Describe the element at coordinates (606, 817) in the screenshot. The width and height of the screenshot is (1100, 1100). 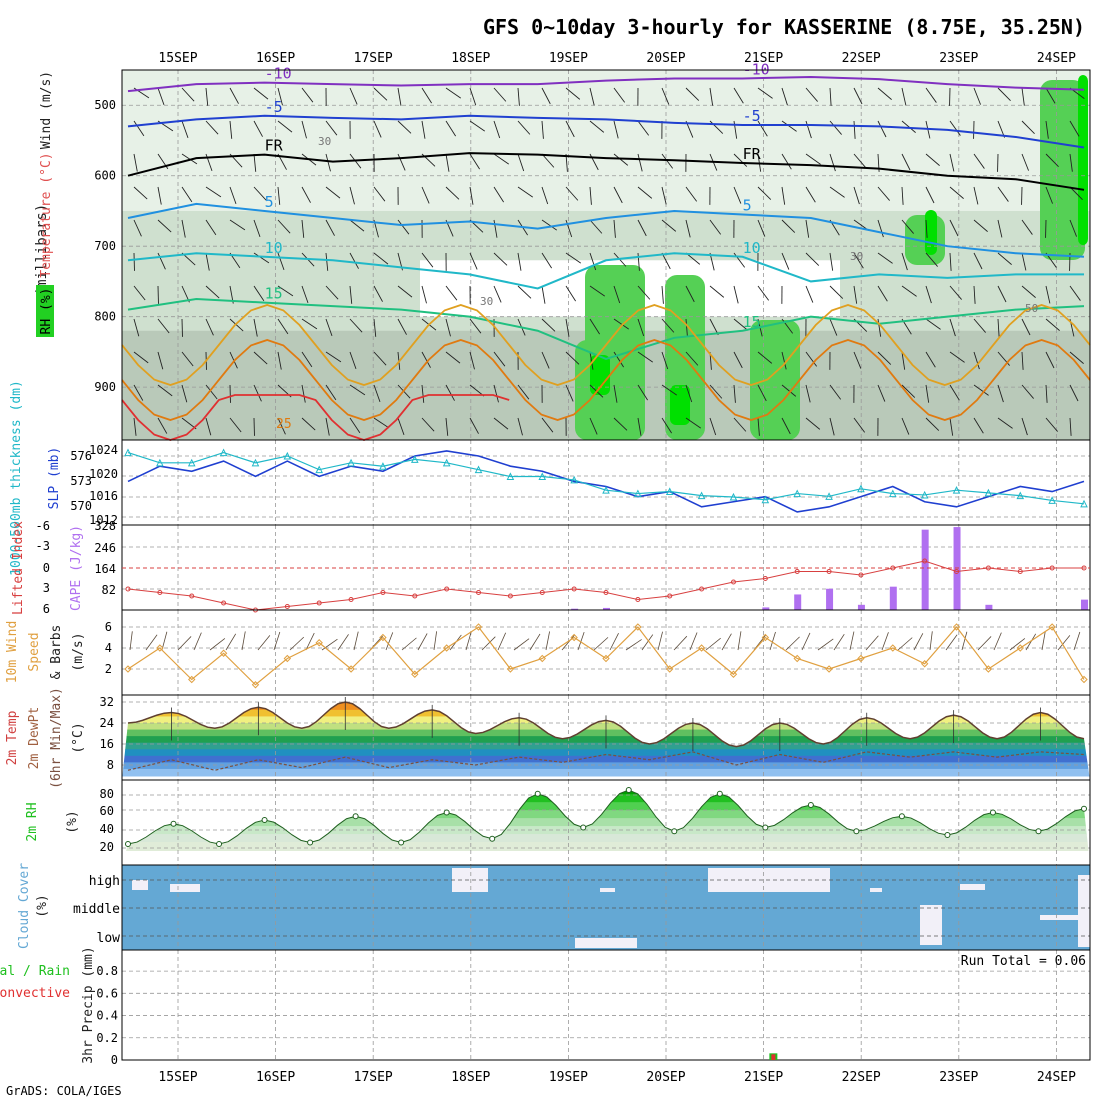
I see `rh-line` at that location.